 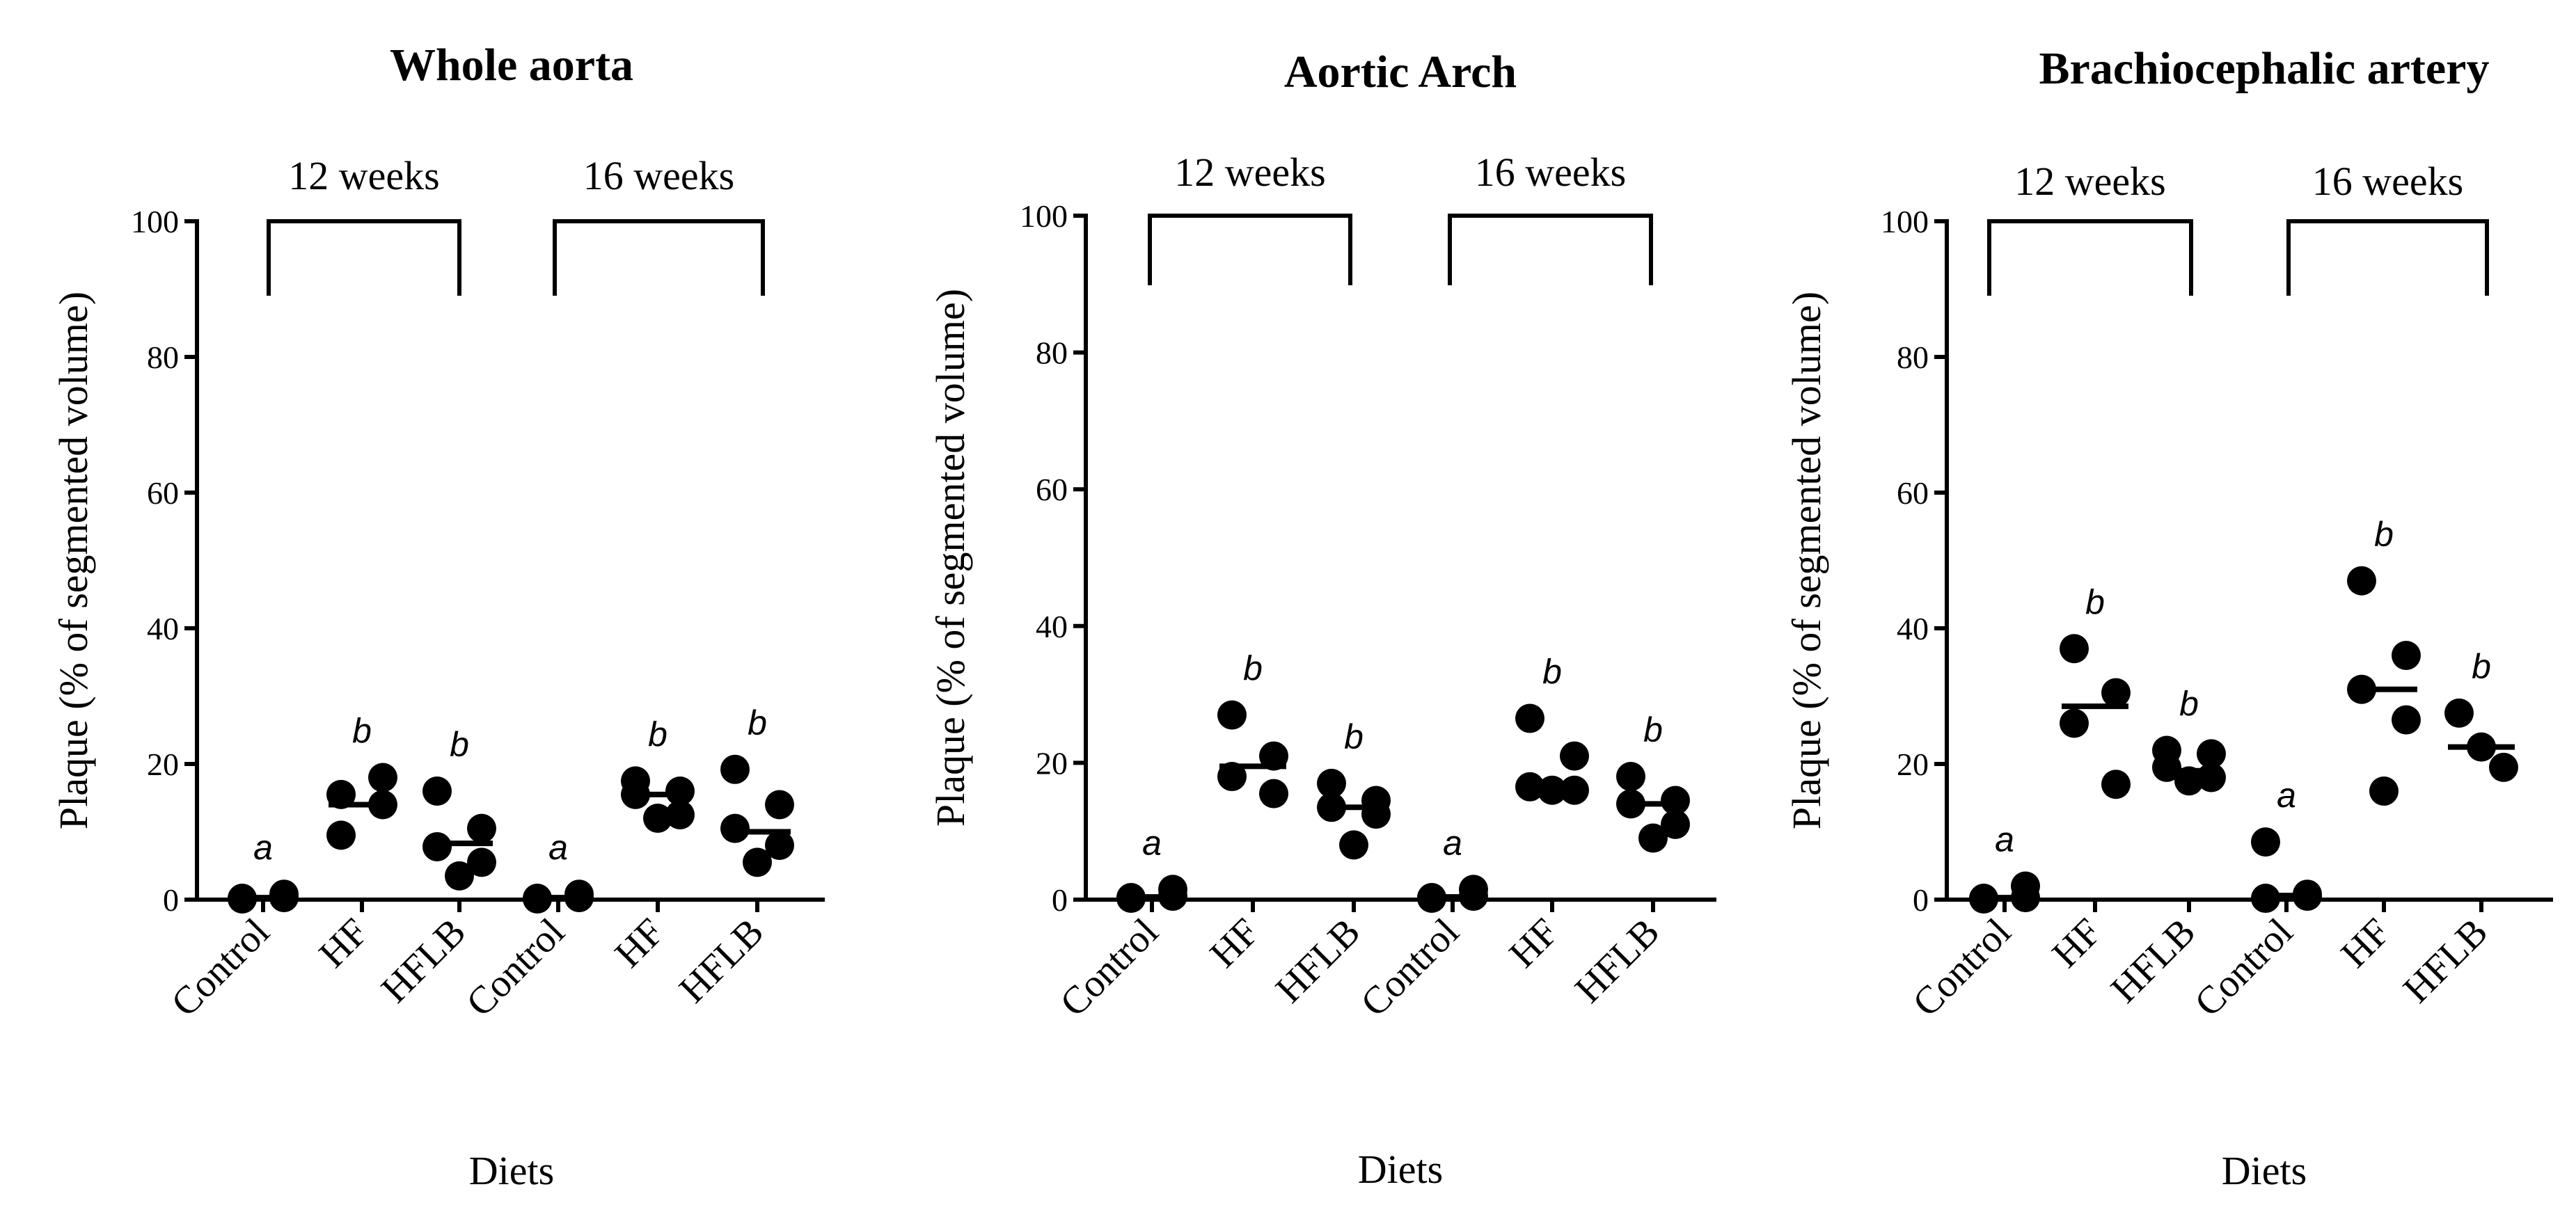 What do you see at coordinates (1400, 72) in the screenshot?
I see `chart-title: Aortic Arch` at bounding box center [1400, 72].